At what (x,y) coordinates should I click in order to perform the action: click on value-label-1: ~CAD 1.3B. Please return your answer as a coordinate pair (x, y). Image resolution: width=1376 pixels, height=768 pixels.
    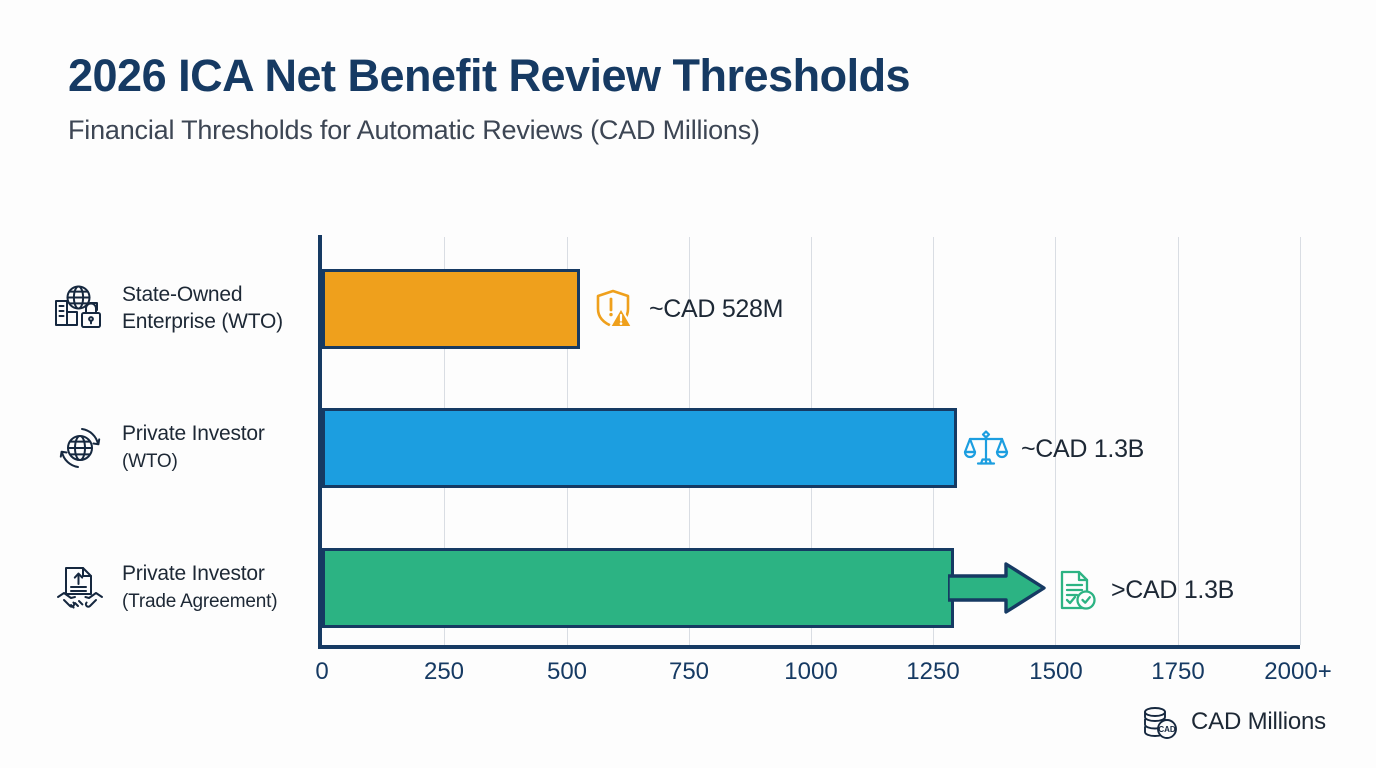
    Looking at the image, I should click on (1053, 449).